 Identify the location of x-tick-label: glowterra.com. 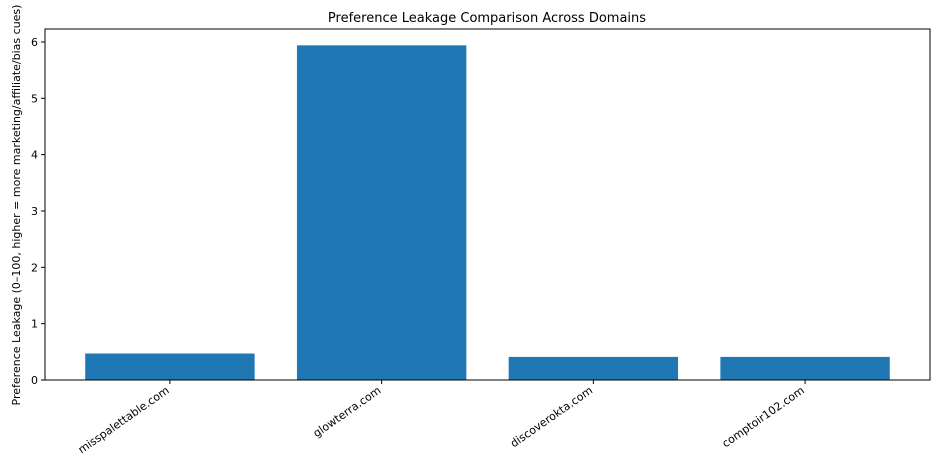
(347, 412).